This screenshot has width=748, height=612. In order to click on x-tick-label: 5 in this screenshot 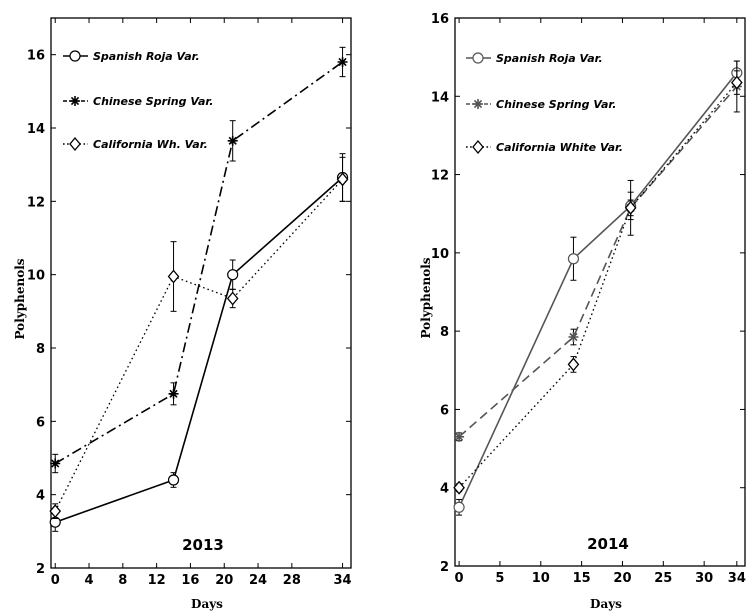, I will do `click(499, 578)`.